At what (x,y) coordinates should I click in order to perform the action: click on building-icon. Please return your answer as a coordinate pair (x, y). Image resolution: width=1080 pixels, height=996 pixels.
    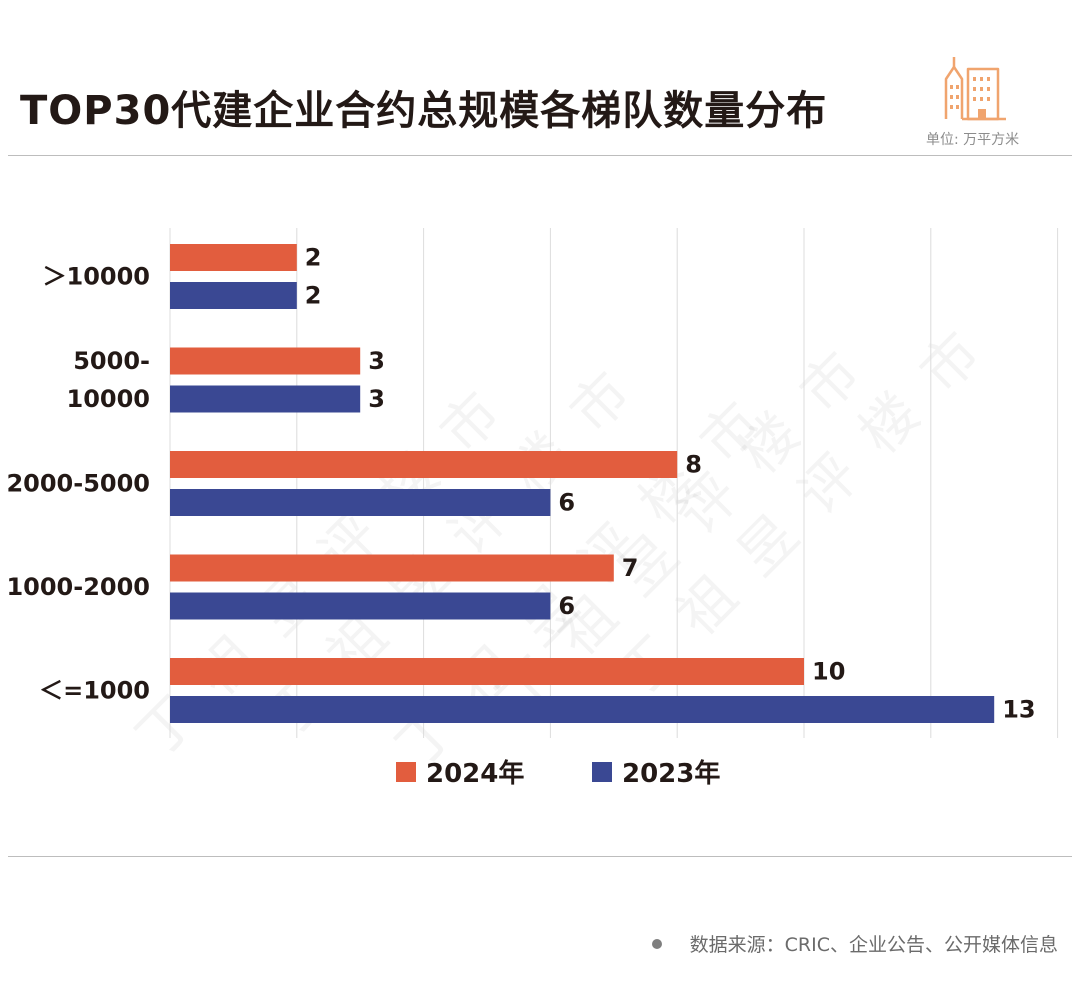
    Looking at the image, I should click on (975, 89).